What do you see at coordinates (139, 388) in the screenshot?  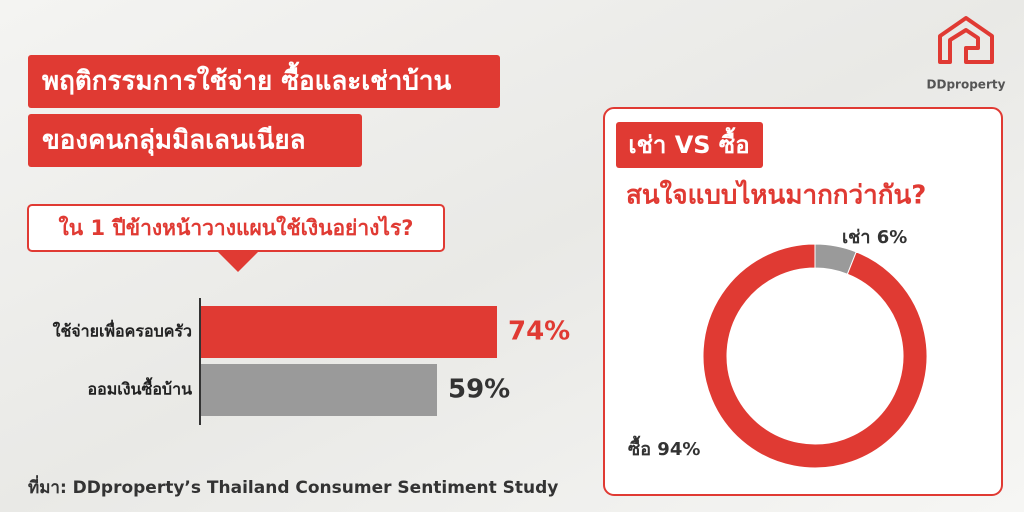 I see `category-label: ออมเงินซื้อบ้าน` at bounding box center [139, 388].